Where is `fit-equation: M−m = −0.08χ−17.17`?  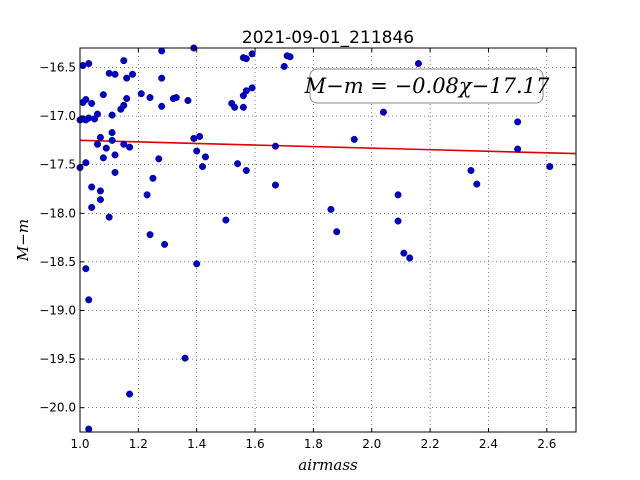 fit-equation: M−m = −0.08χ−17.17 is located at coordinates (427, 86).